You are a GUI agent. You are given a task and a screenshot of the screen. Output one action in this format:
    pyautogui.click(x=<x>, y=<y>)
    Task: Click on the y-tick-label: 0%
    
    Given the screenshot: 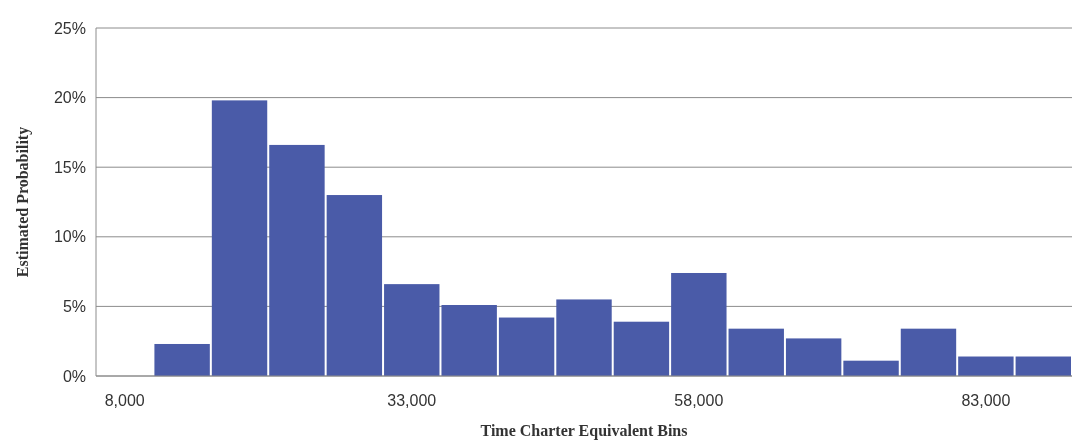 What is the action you would take?
    pyautogui.click(x=74, y=376)
    